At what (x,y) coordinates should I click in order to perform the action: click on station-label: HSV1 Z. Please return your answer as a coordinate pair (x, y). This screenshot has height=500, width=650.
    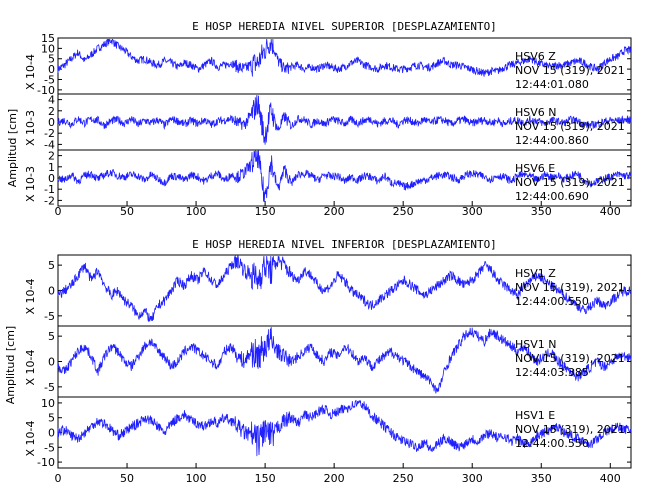
    Looking at the image, I should click on (535, 273).